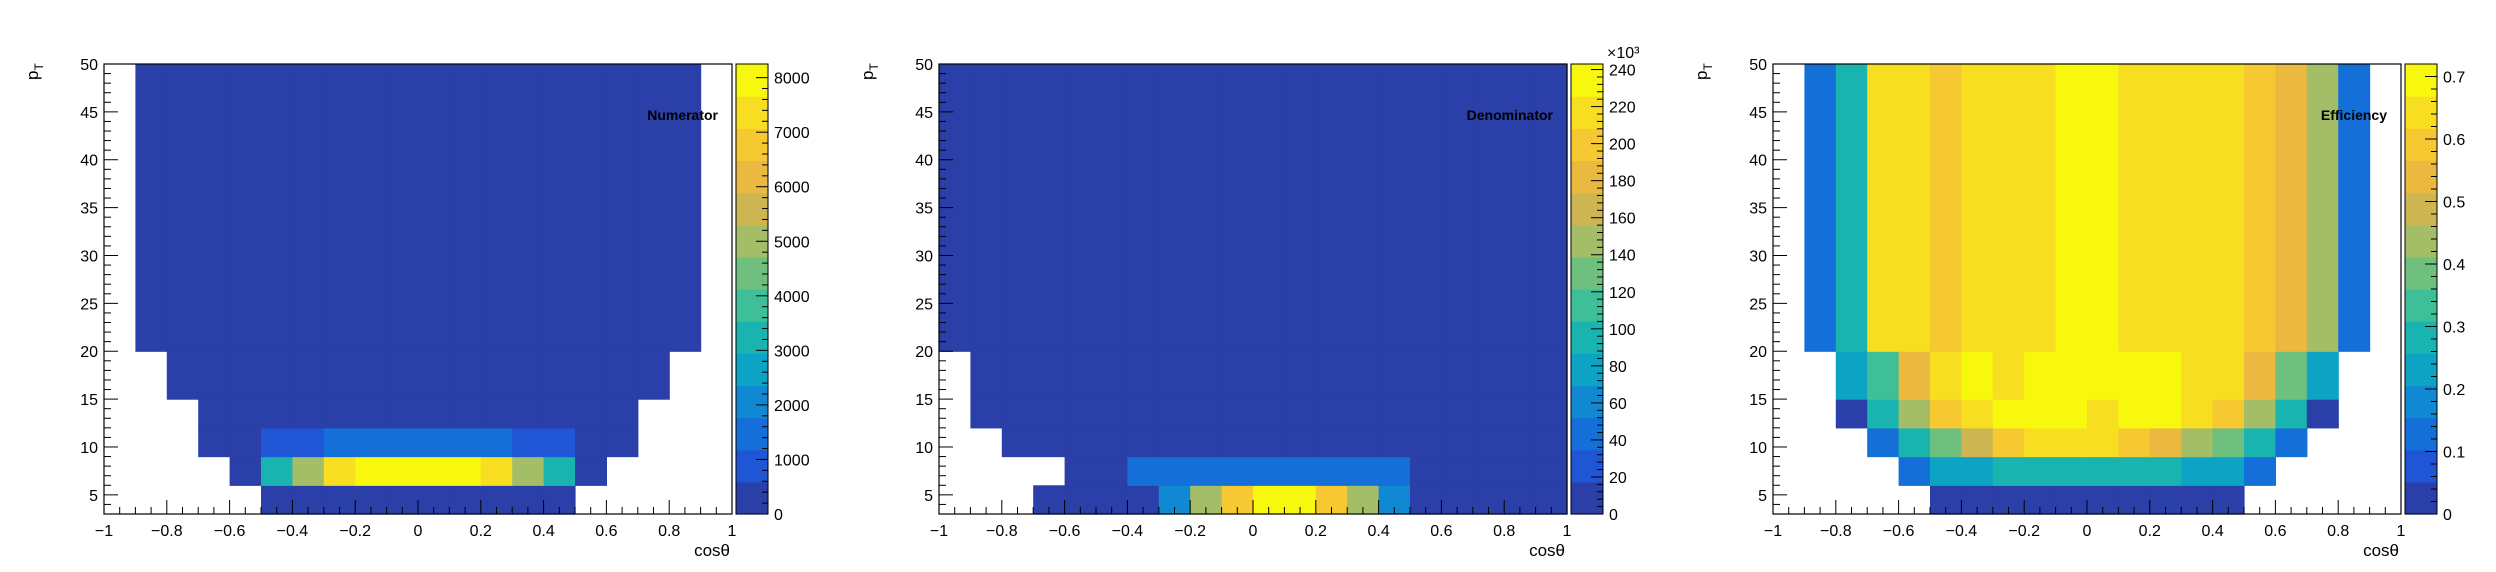 The image size is (2496, 572). I want to click on x-tick-label: −0.4, so click(293, 531).